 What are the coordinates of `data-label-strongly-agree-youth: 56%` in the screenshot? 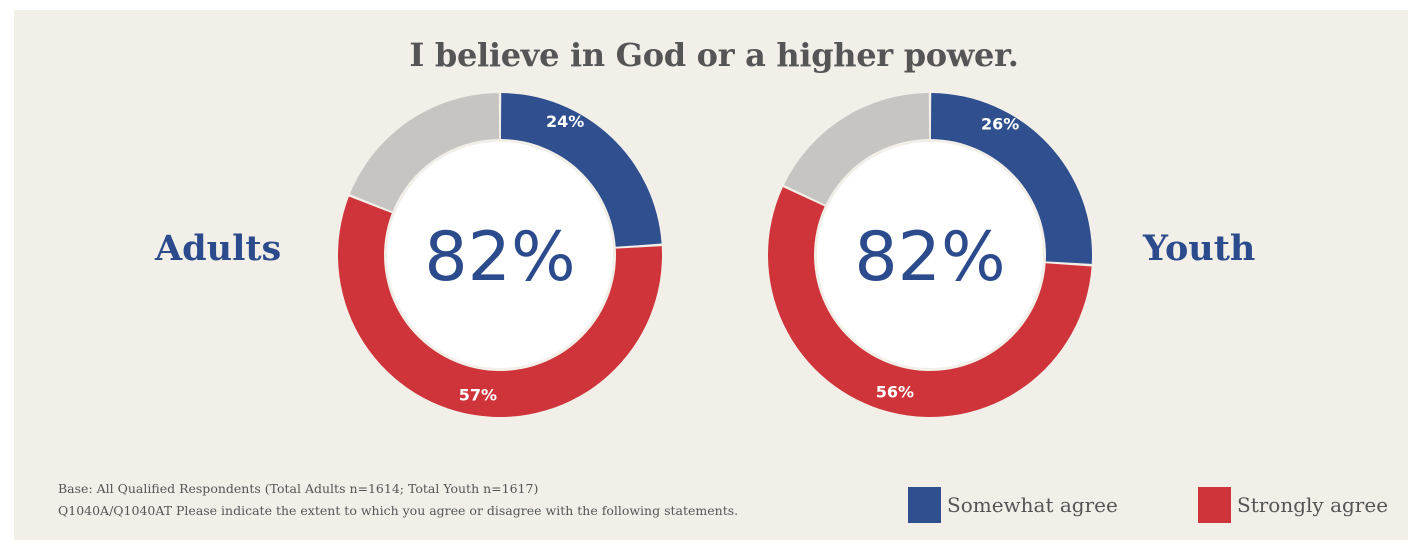 It's located at (895, 392).